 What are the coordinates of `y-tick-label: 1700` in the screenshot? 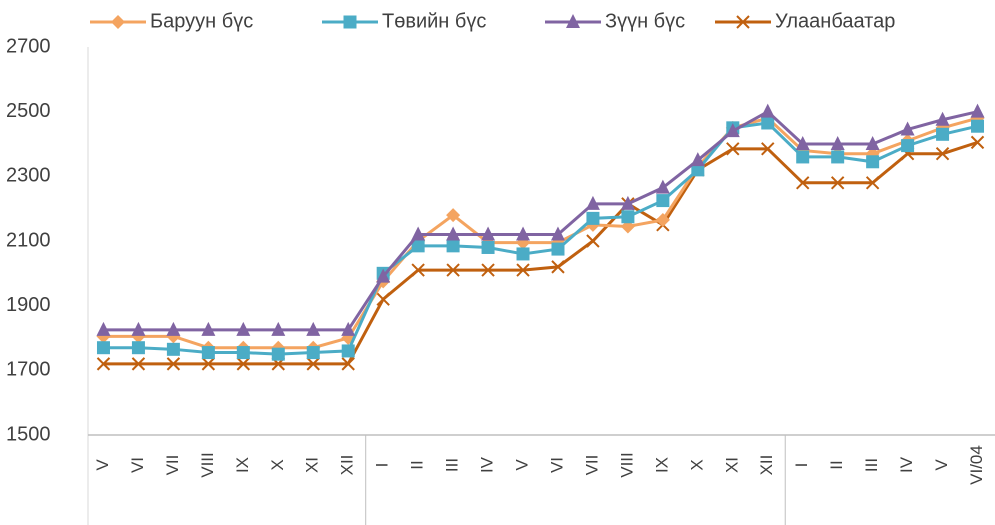 It's located at (28, 370).